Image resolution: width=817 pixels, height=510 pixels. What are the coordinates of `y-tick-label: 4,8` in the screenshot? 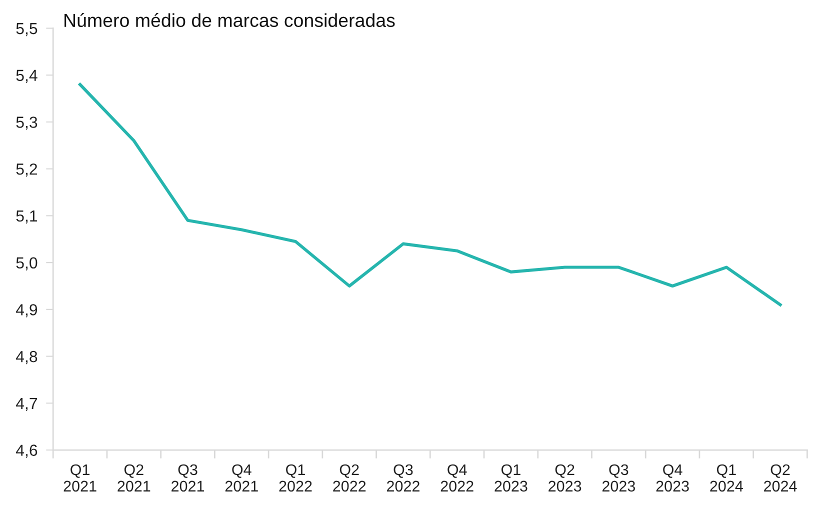 It's located at (27, 357).